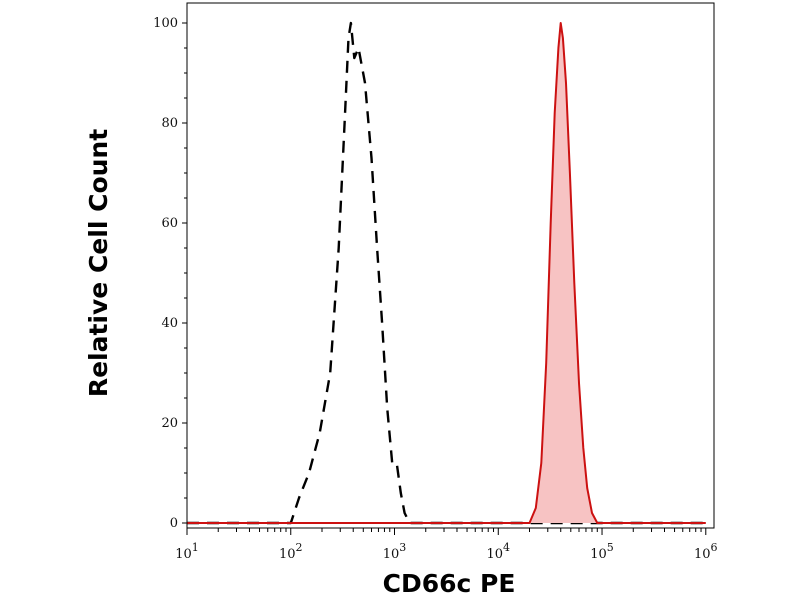 This screenshot has height=600, width=800. I want to click on x-tick-label: 10², so click(291, 551).